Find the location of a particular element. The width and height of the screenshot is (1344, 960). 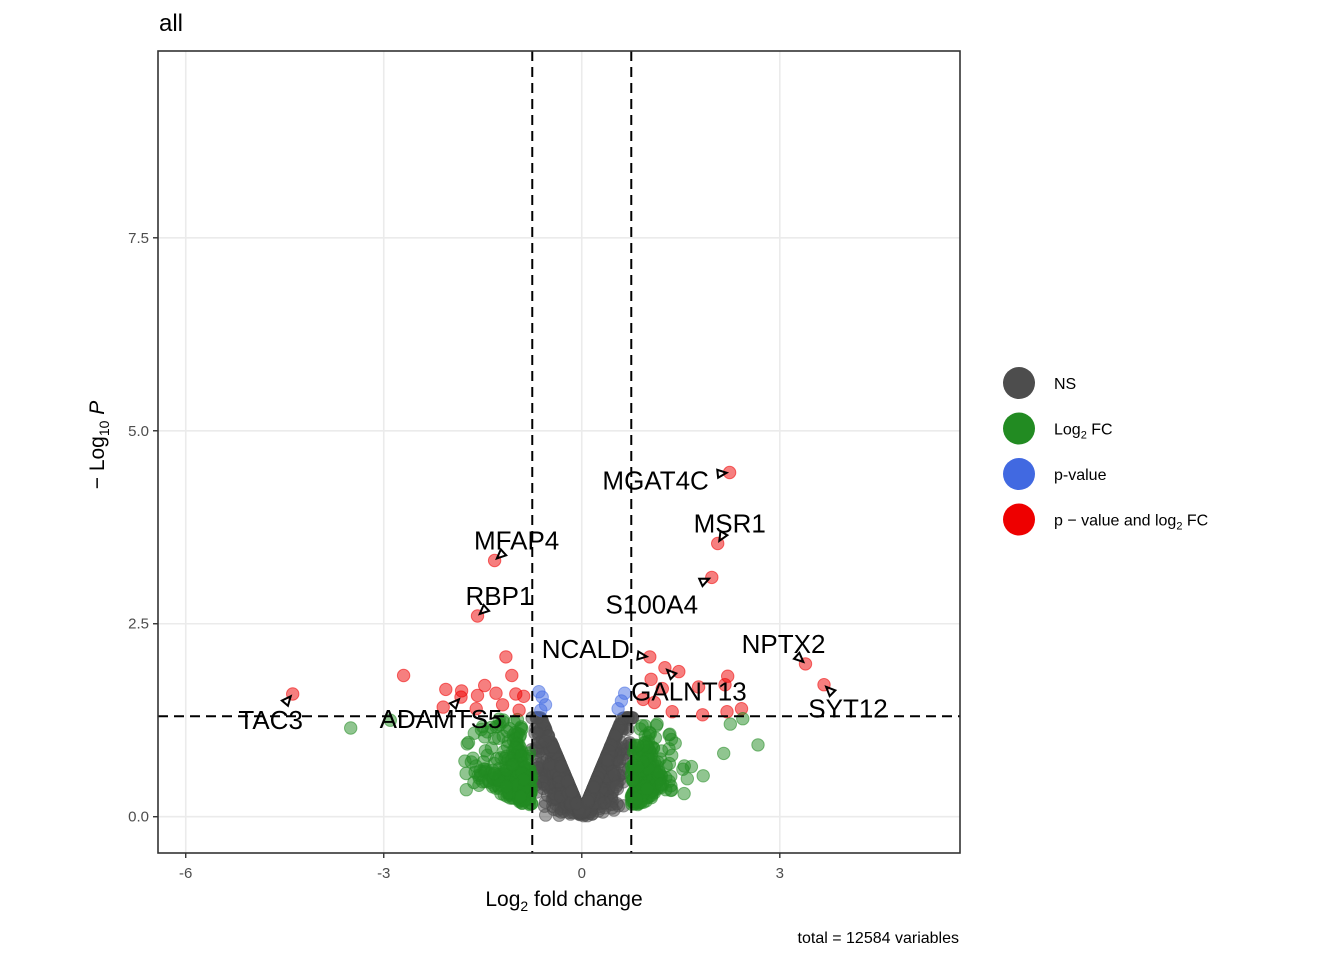

labeled-point-nptx2 is located at coordinates (805, 664).